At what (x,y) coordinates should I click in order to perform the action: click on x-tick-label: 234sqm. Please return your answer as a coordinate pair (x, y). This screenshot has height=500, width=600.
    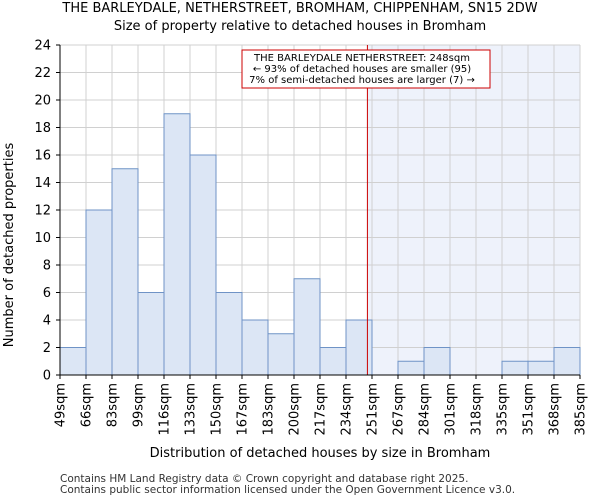
    Looking at the image, I should click on (347, 409).